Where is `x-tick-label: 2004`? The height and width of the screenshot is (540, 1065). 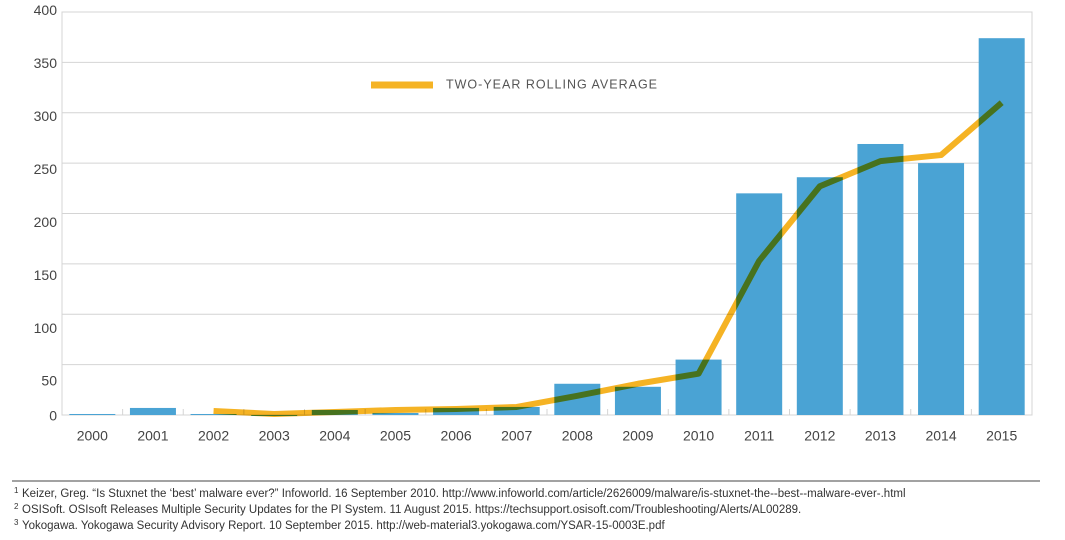 x-tick-label: 2004 is located at coordinates (334, 436).